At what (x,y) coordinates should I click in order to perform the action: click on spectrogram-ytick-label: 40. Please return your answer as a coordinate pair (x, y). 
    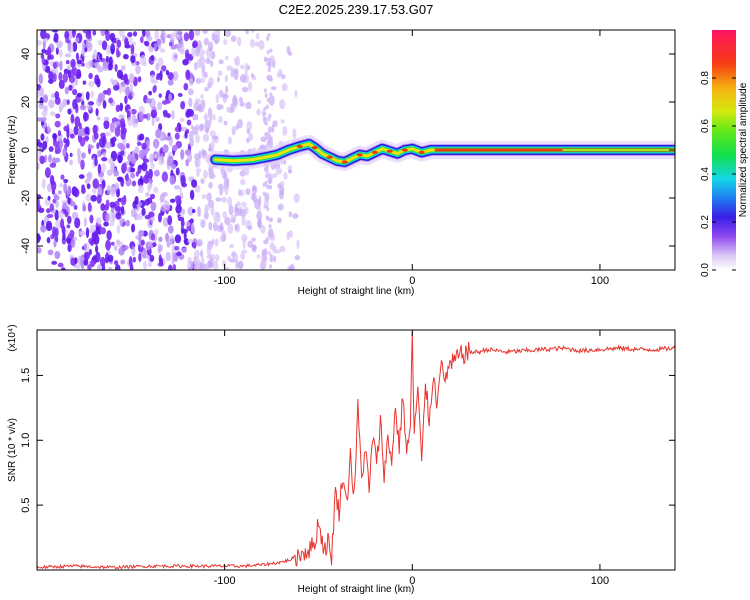
    Looking at the image, I should click on (26, 54).